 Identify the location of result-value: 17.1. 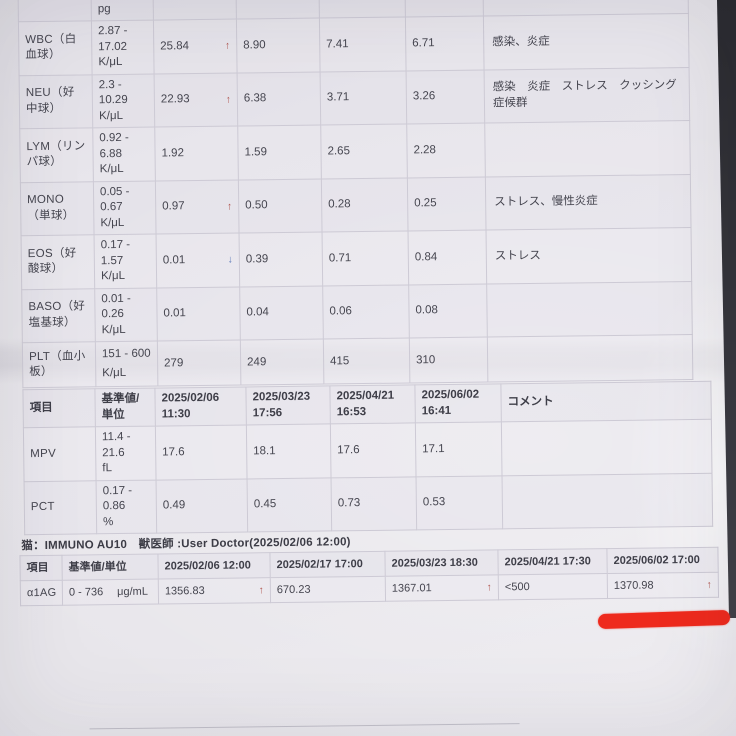
(433, 448).